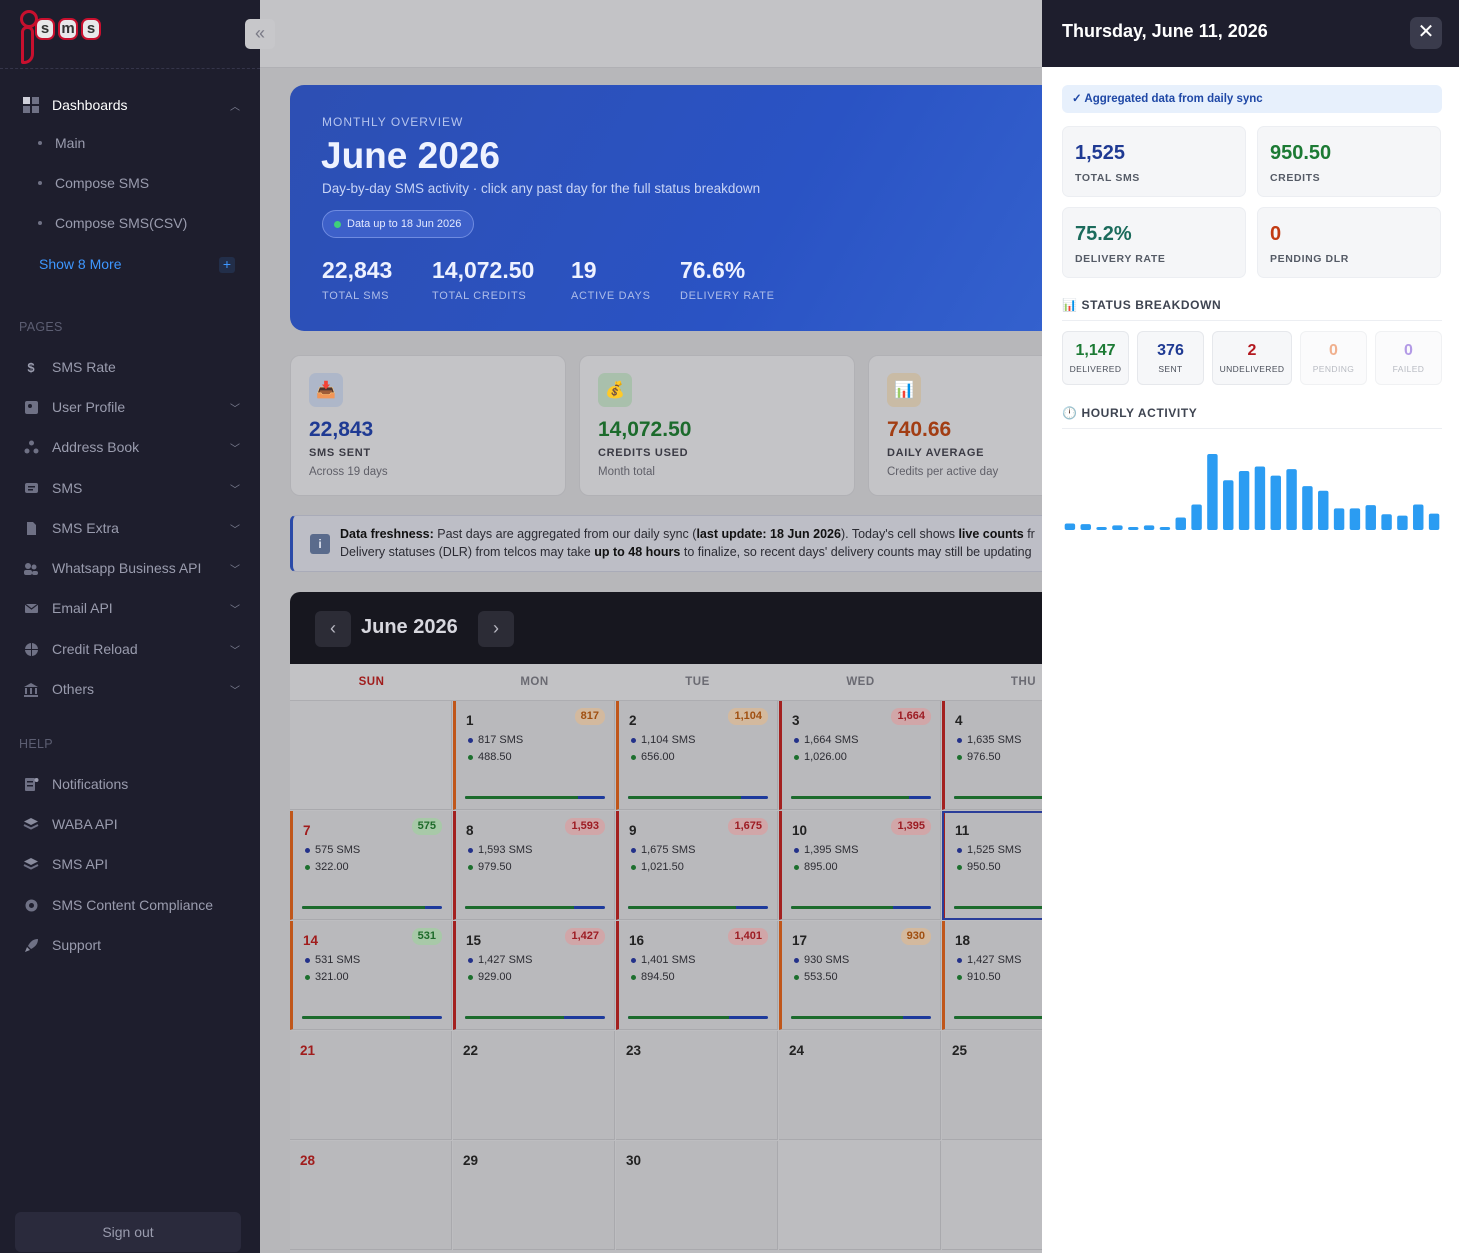  I want to click on sidebar-item-support: Support, so click(131, 945).